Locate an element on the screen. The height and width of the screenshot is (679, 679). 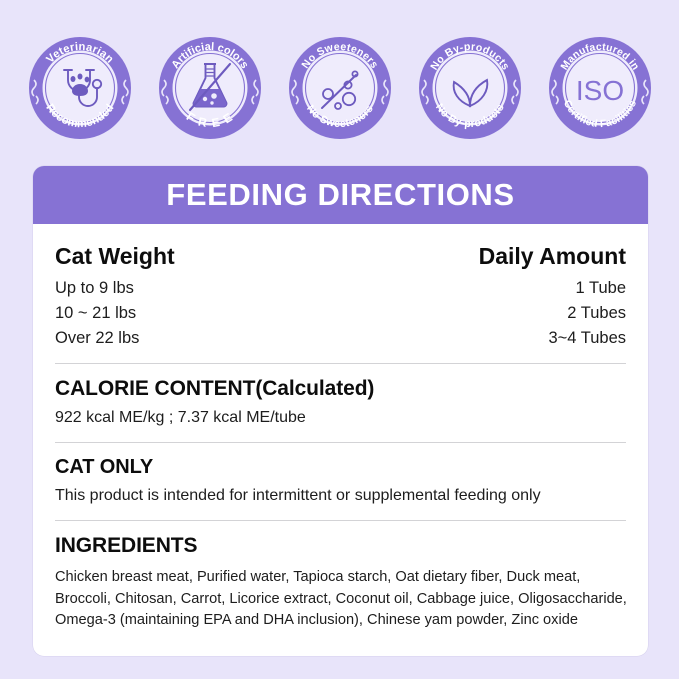
flask-no-icon: Artificial colors F R E E is located at coordinates (209, 88).